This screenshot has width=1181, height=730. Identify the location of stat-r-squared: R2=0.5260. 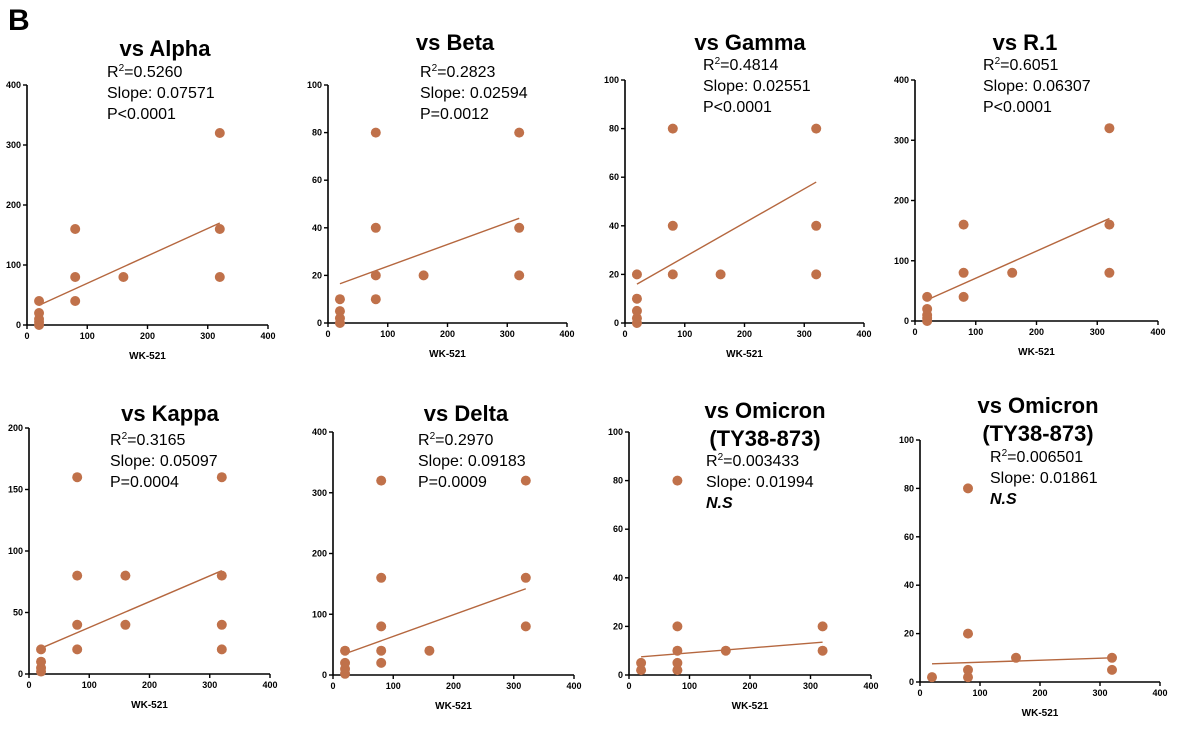
(145, 72).